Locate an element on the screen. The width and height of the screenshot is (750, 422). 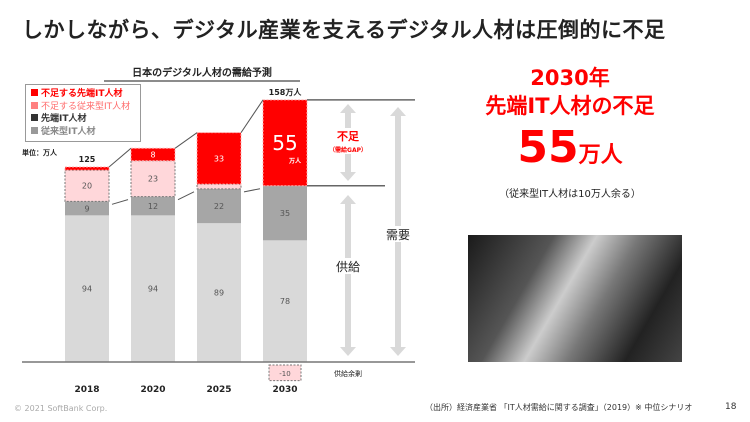
source-note: （出所）経済産業省 「IT人材需給に関する調査」（2019）※ 中位シナリオ is located at coordinates (559, 407).